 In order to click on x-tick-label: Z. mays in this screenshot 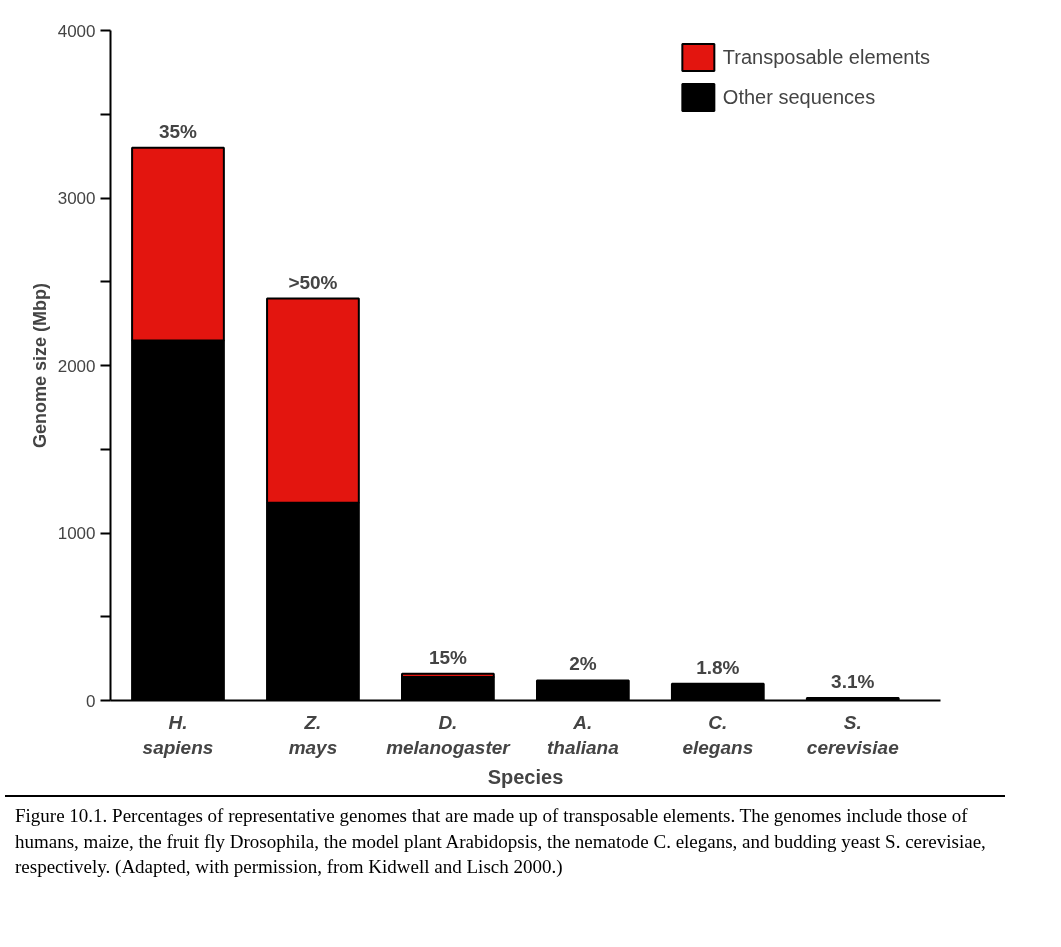, I will do `click(313, 734)`.